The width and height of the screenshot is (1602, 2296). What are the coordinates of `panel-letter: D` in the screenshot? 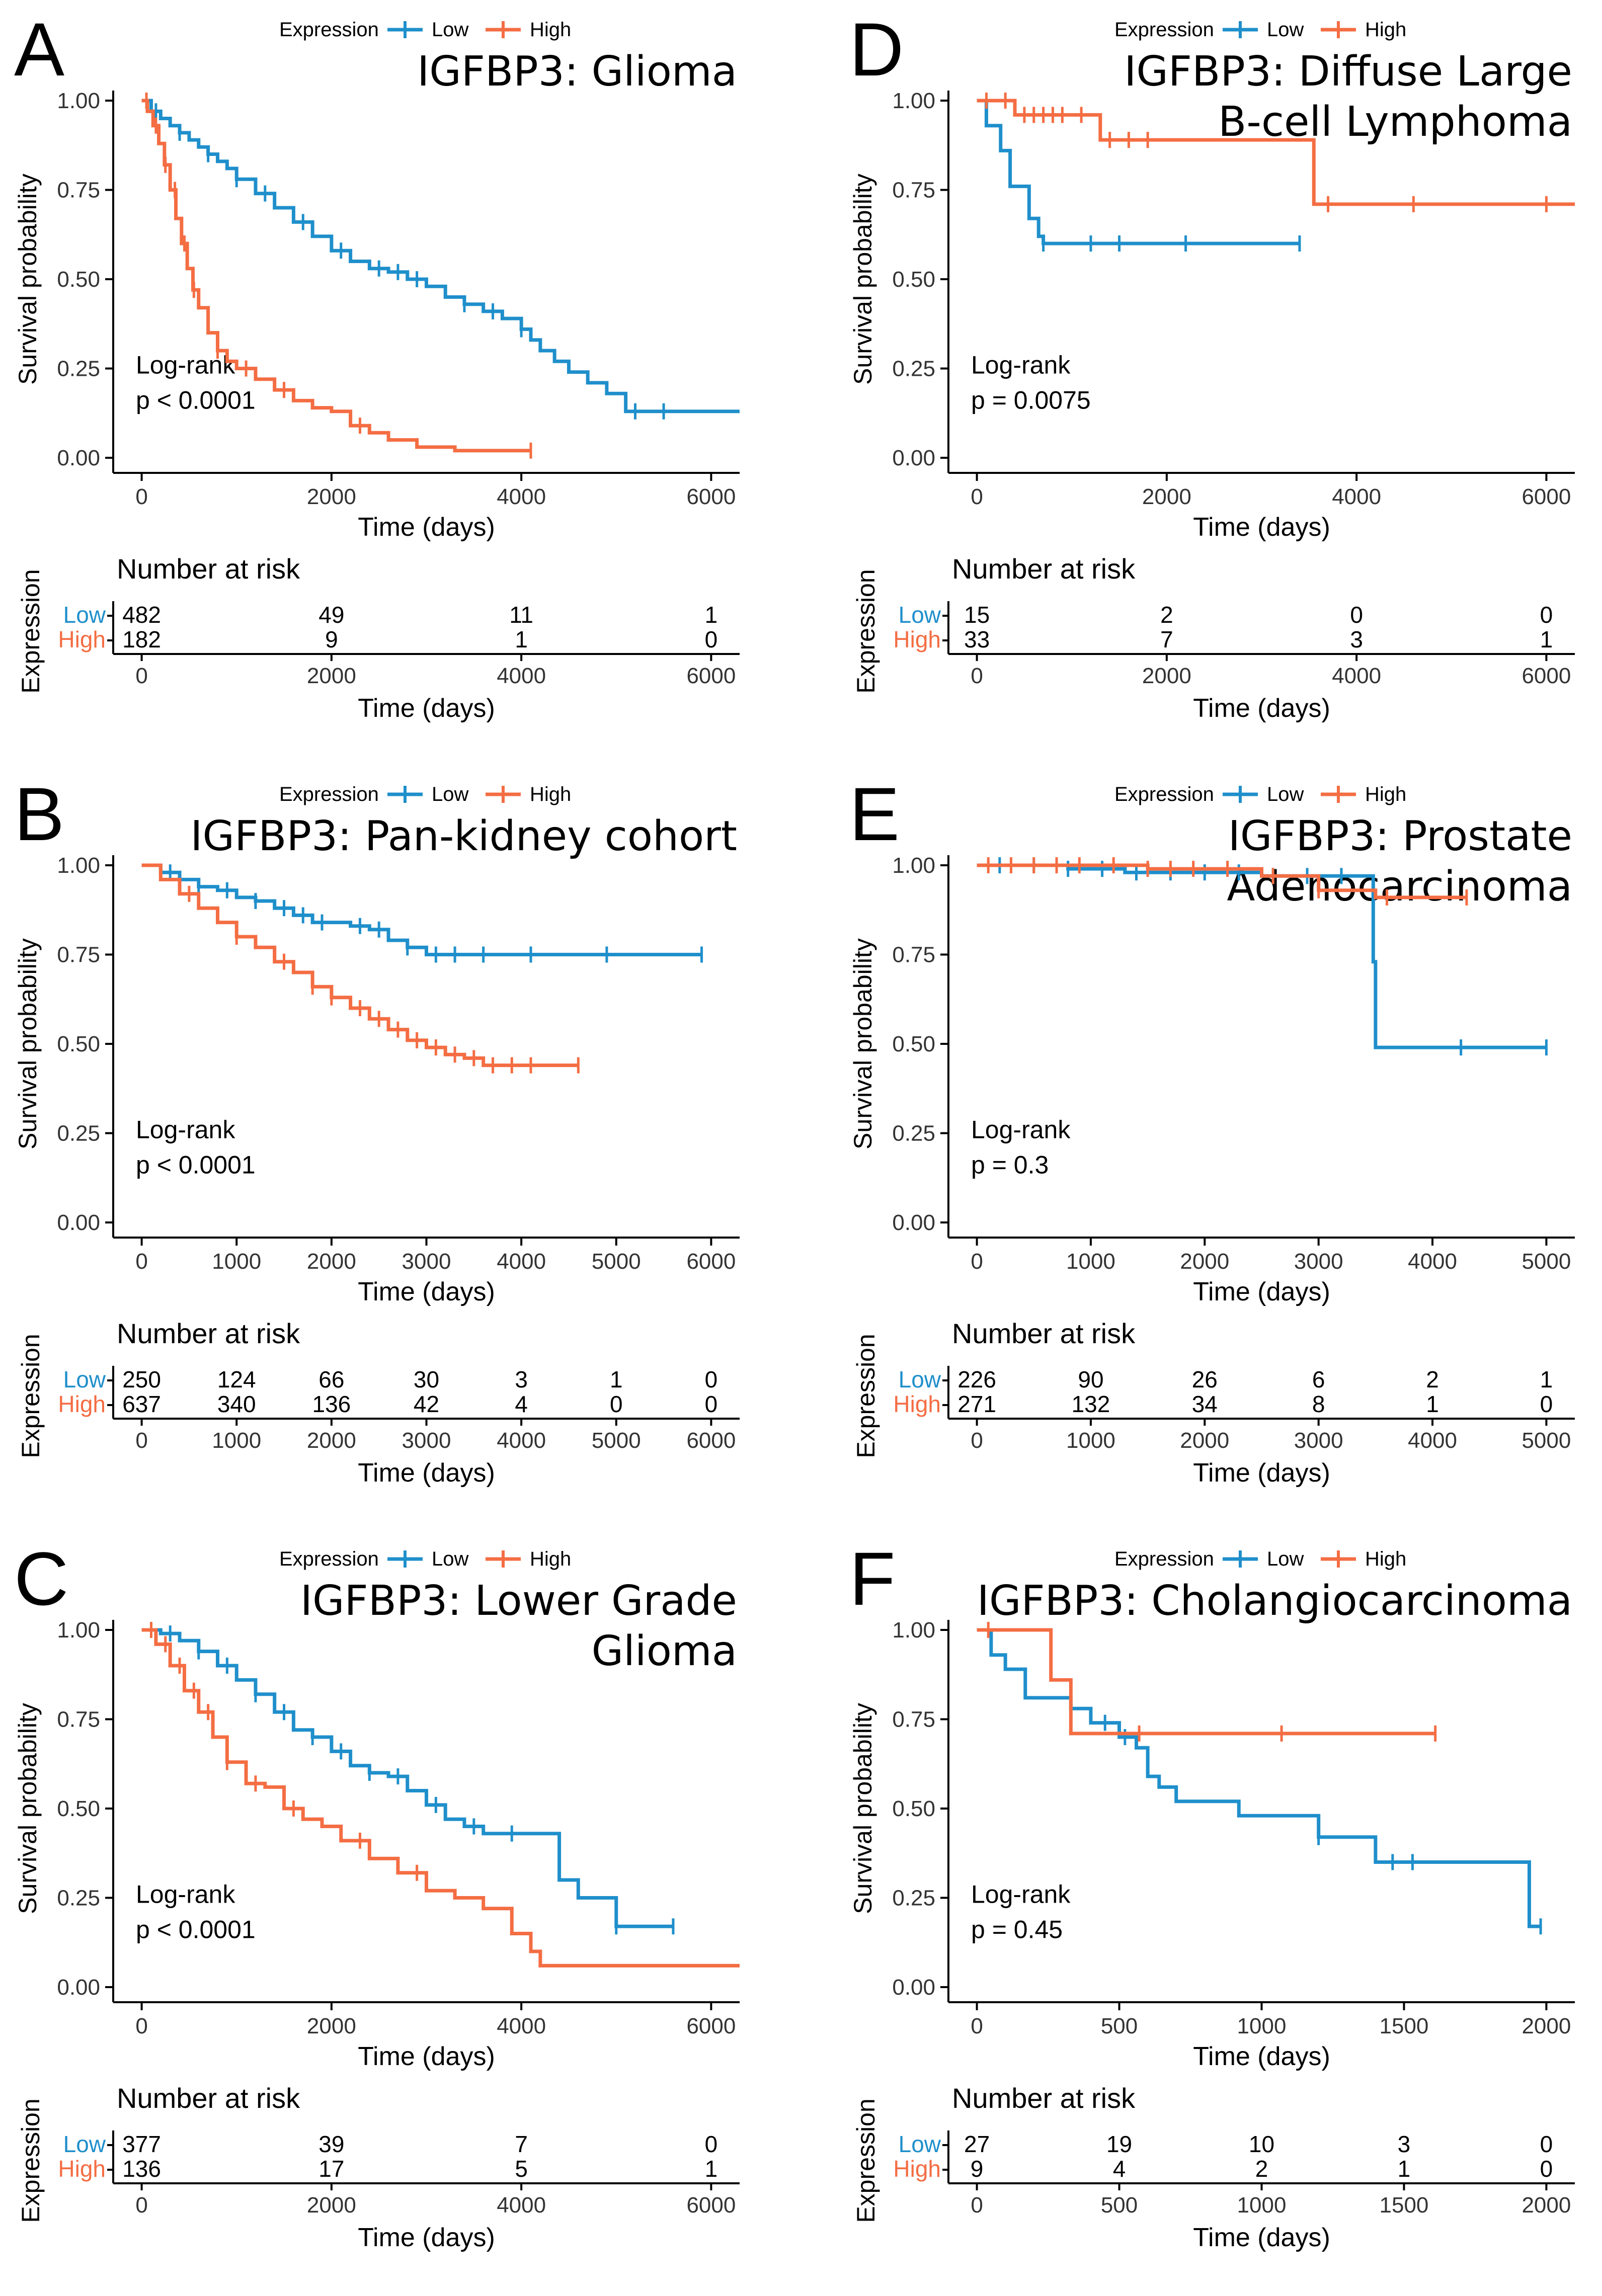 It's located at (877, 49).